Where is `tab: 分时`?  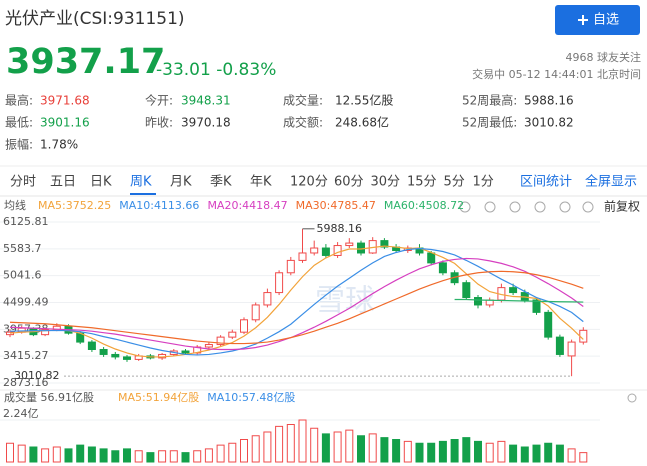 tab: 分时 is located at coordinates (23, 182).